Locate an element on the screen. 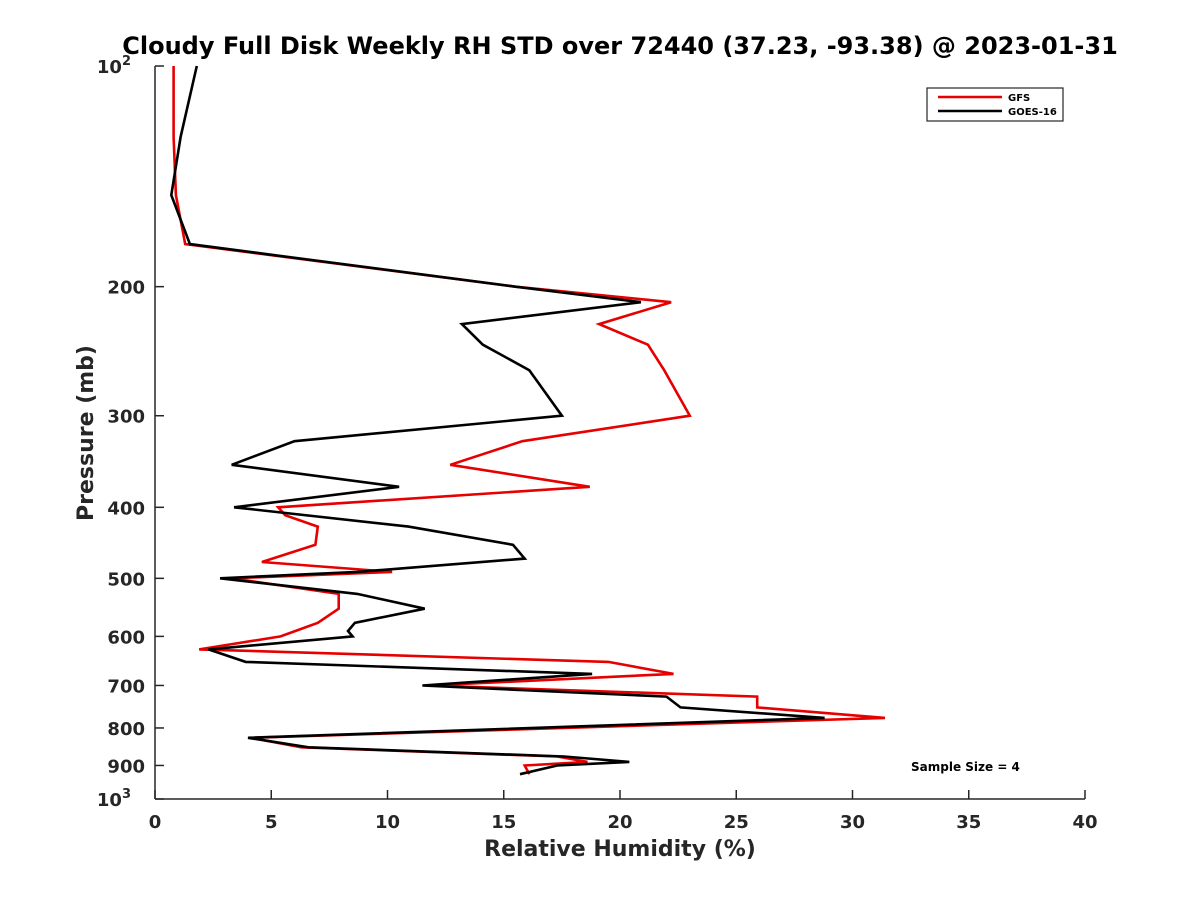  x-tick-label: 0 is located at coordinates (155, 822).